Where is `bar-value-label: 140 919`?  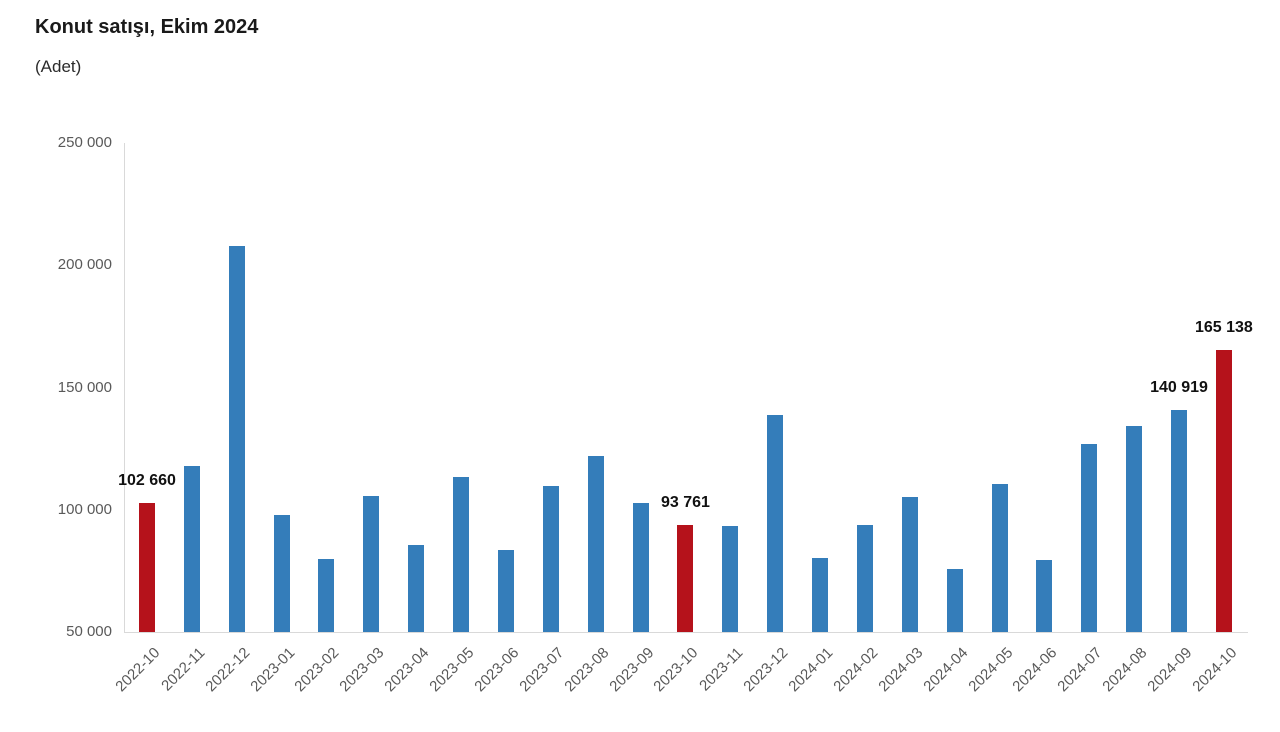 bar-value-label: 140 919 is located at coordinates (1179, 387).